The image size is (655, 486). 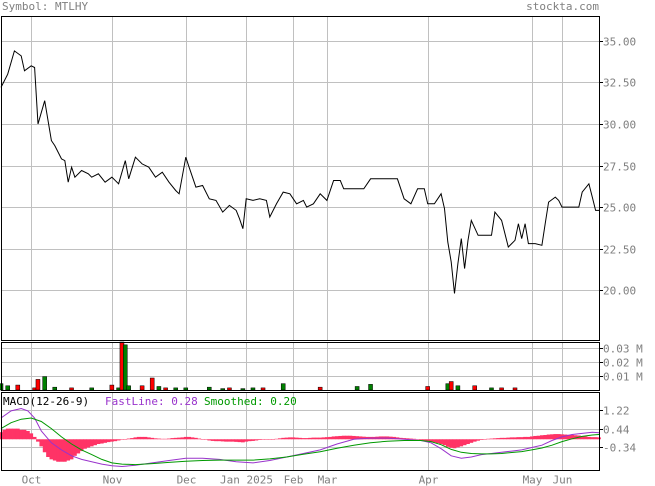 I want to click on price-tick-label: 22.50, so click(x=619, y=250).